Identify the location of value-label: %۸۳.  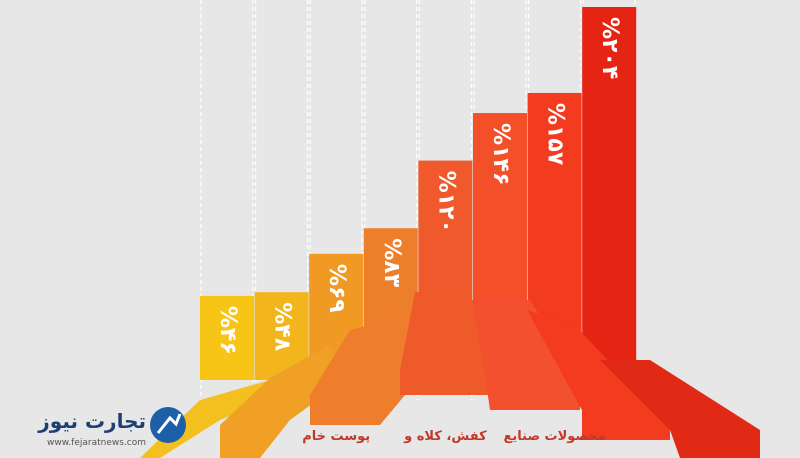
(391, 262).